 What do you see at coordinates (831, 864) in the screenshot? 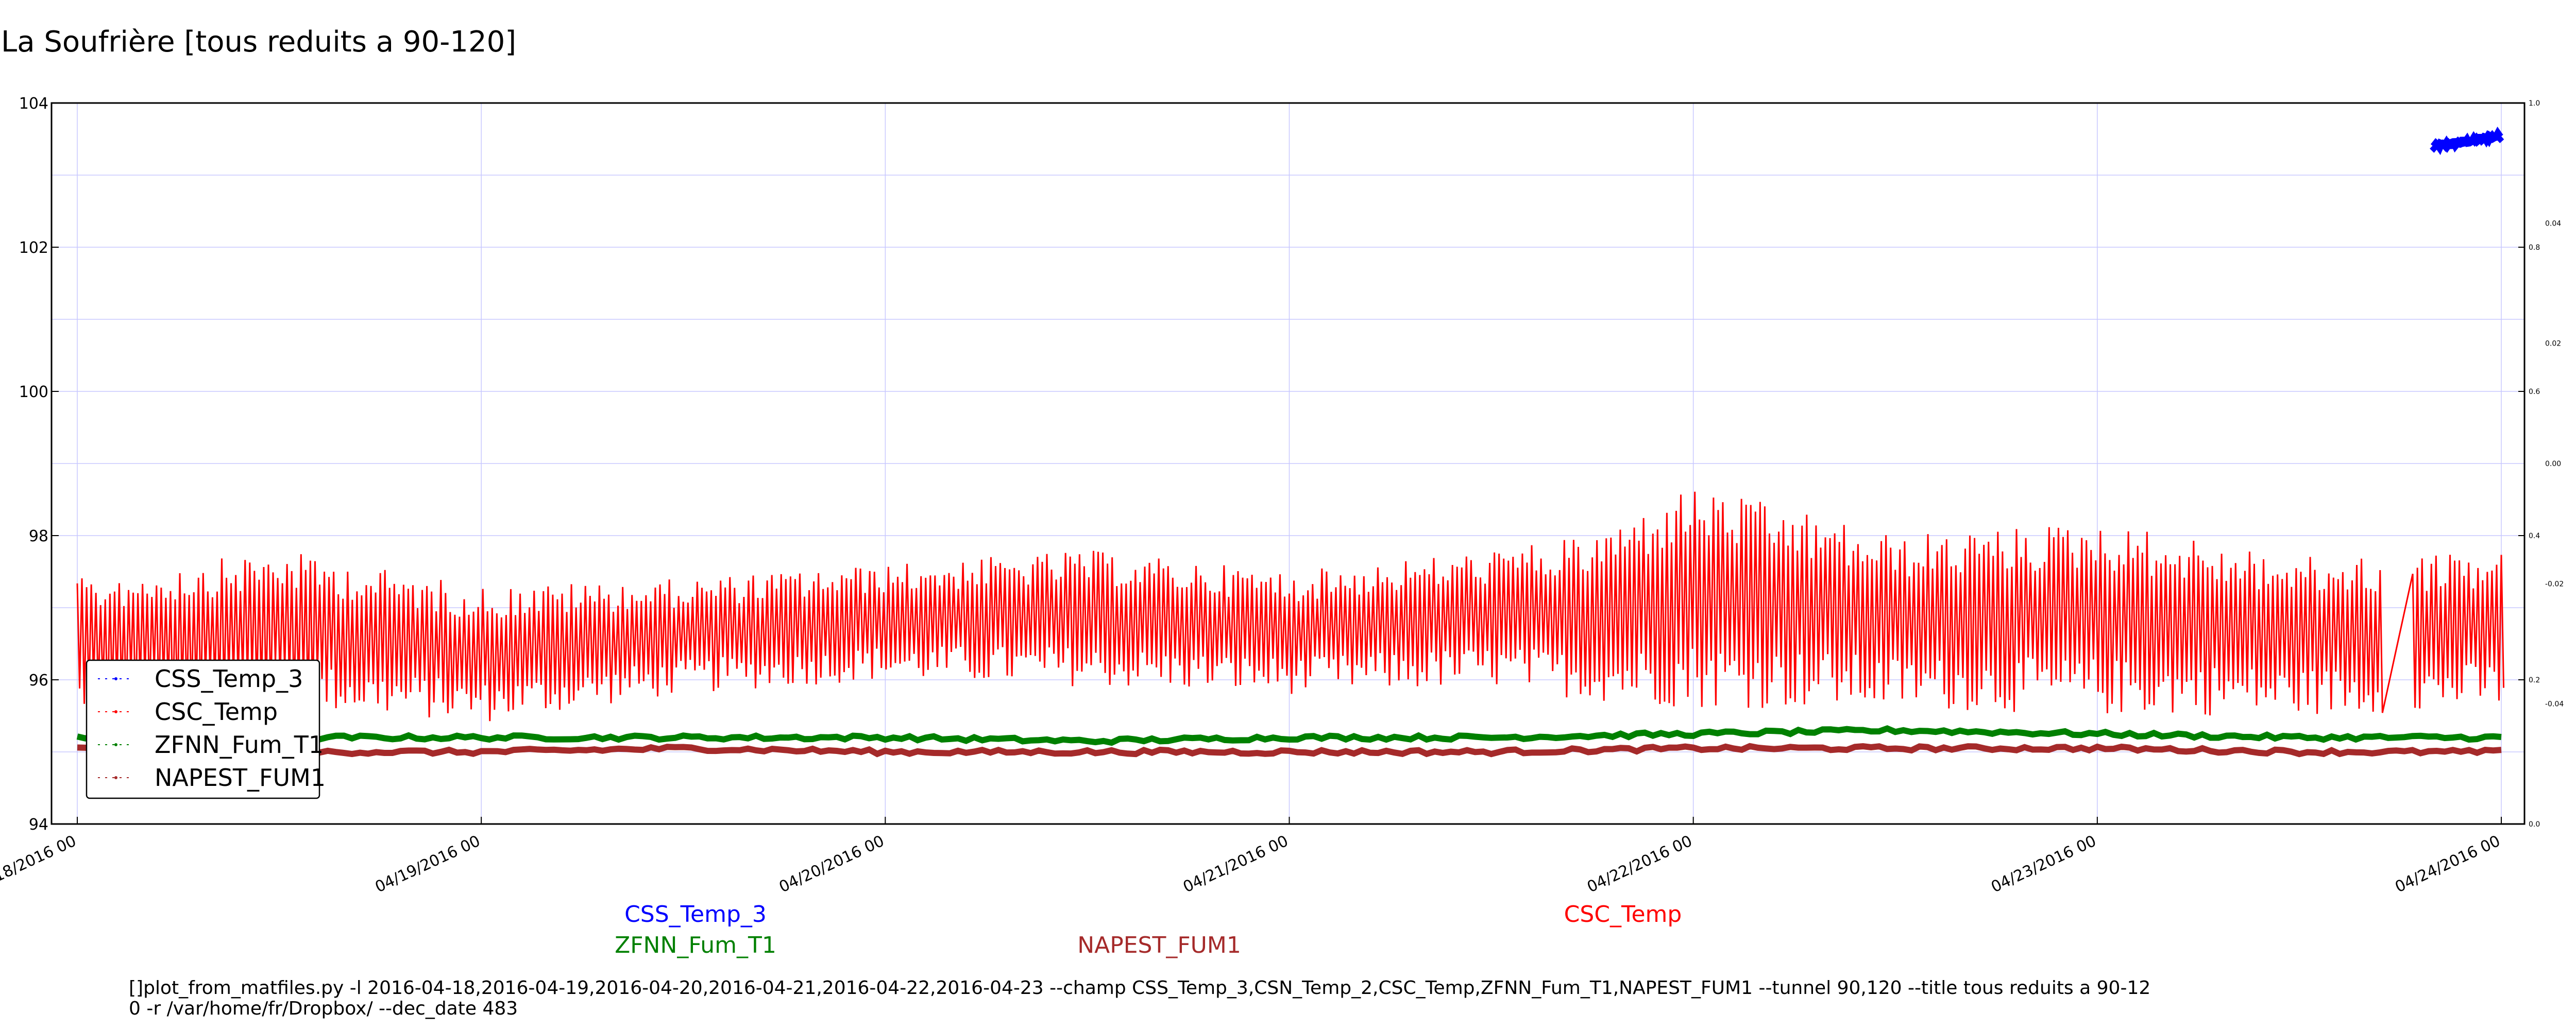
I see `x-tick-label: 04/20/2016 00` at bounding box center [831, 864].